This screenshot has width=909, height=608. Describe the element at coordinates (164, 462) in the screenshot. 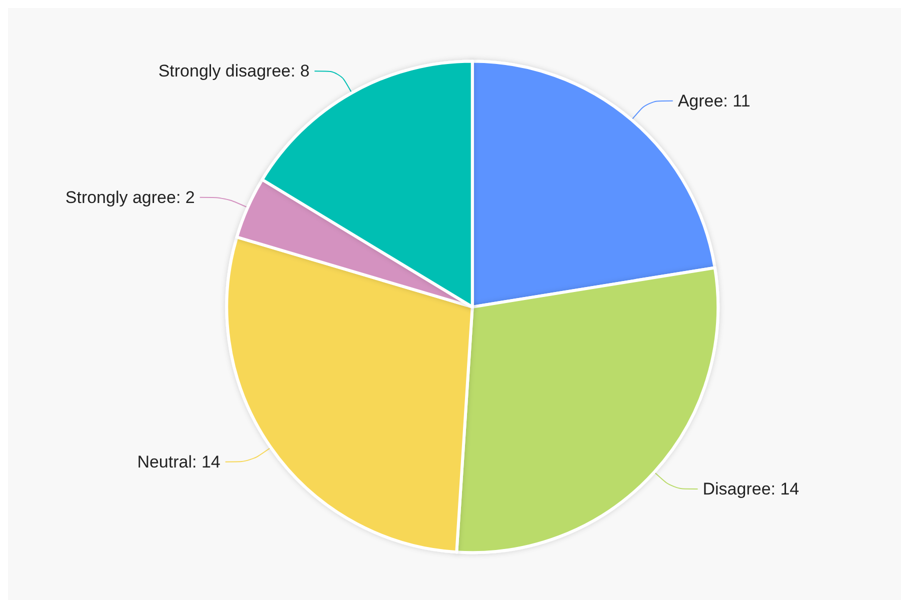

I see `slice-label: Neutral` at that location.